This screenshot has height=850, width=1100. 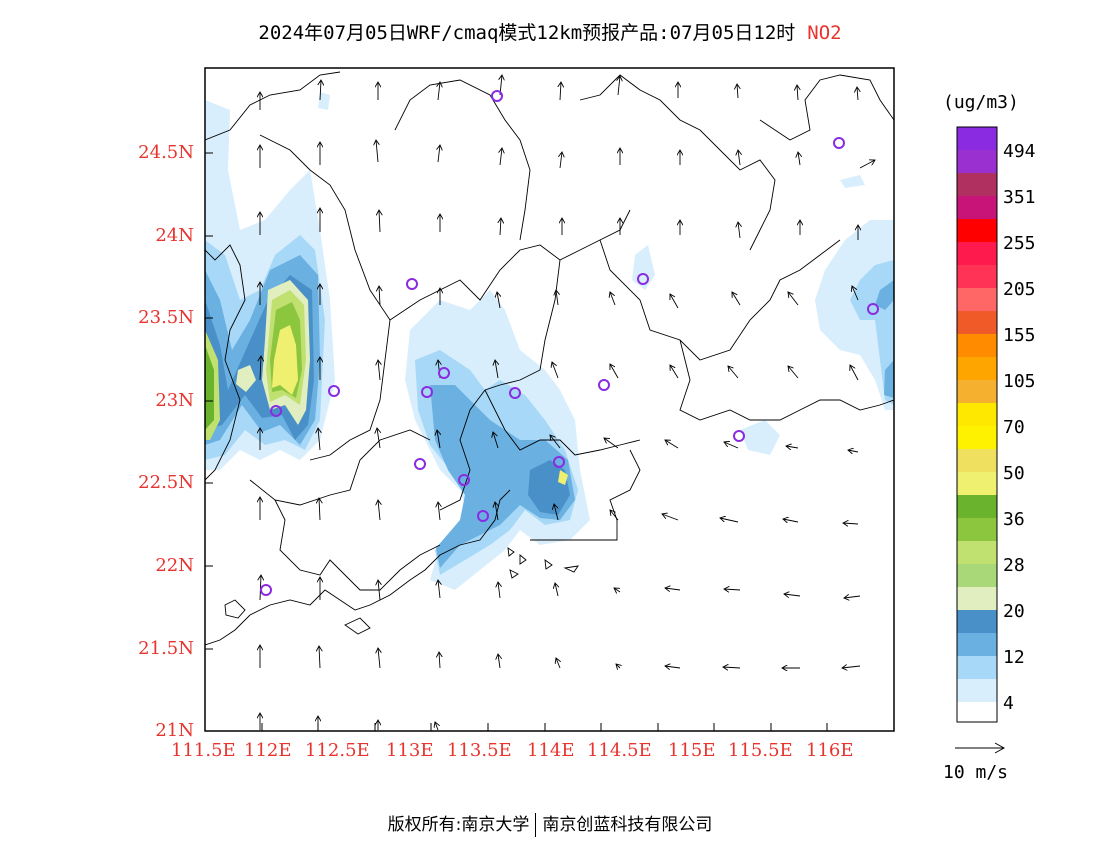 I want to click on footer-divider, so click(x=536, y=825).